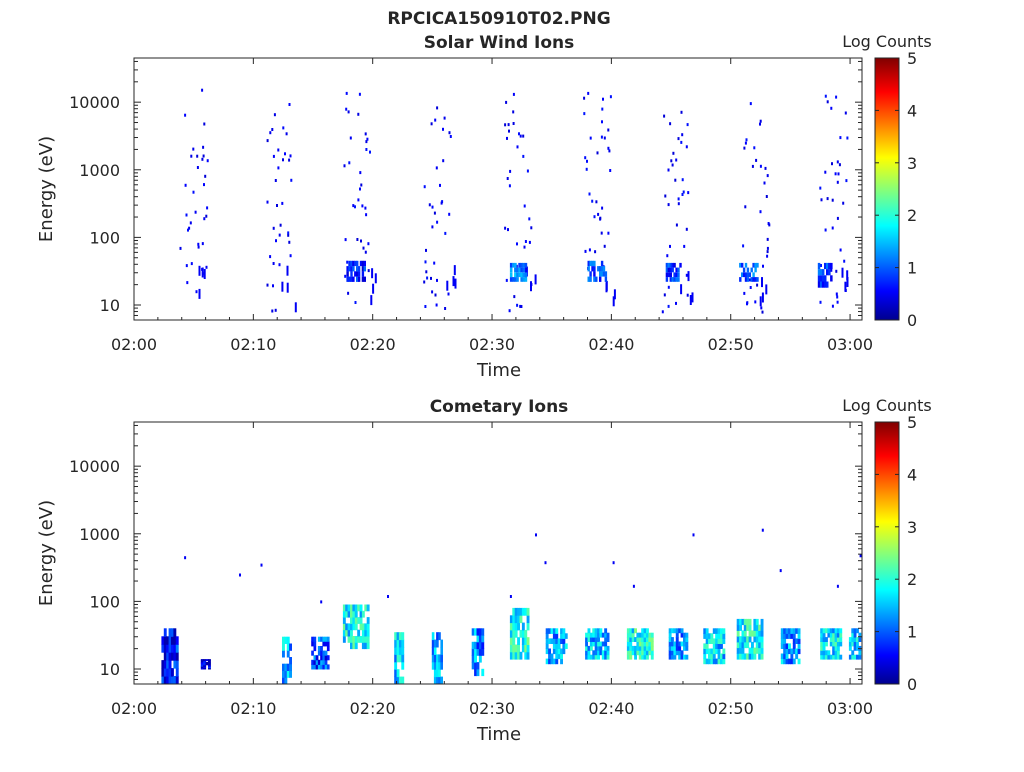  Describe the element at coordinates (912, 110) in the screenshot. I see `colorbar-tick-label: 4` at that location.